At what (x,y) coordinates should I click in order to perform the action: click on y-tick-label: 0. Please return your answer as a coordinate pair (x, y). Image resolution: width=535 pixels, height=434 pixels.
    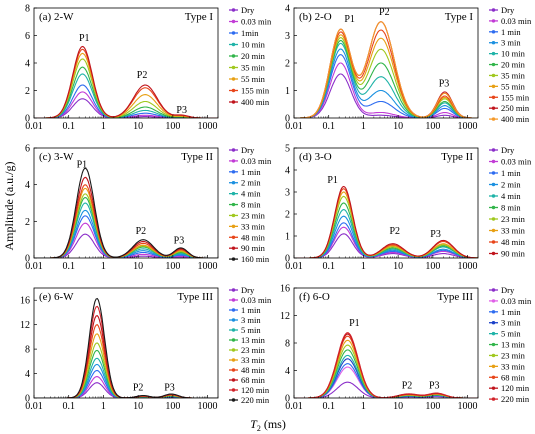
    Looking at the image, I should click on (27, 399).